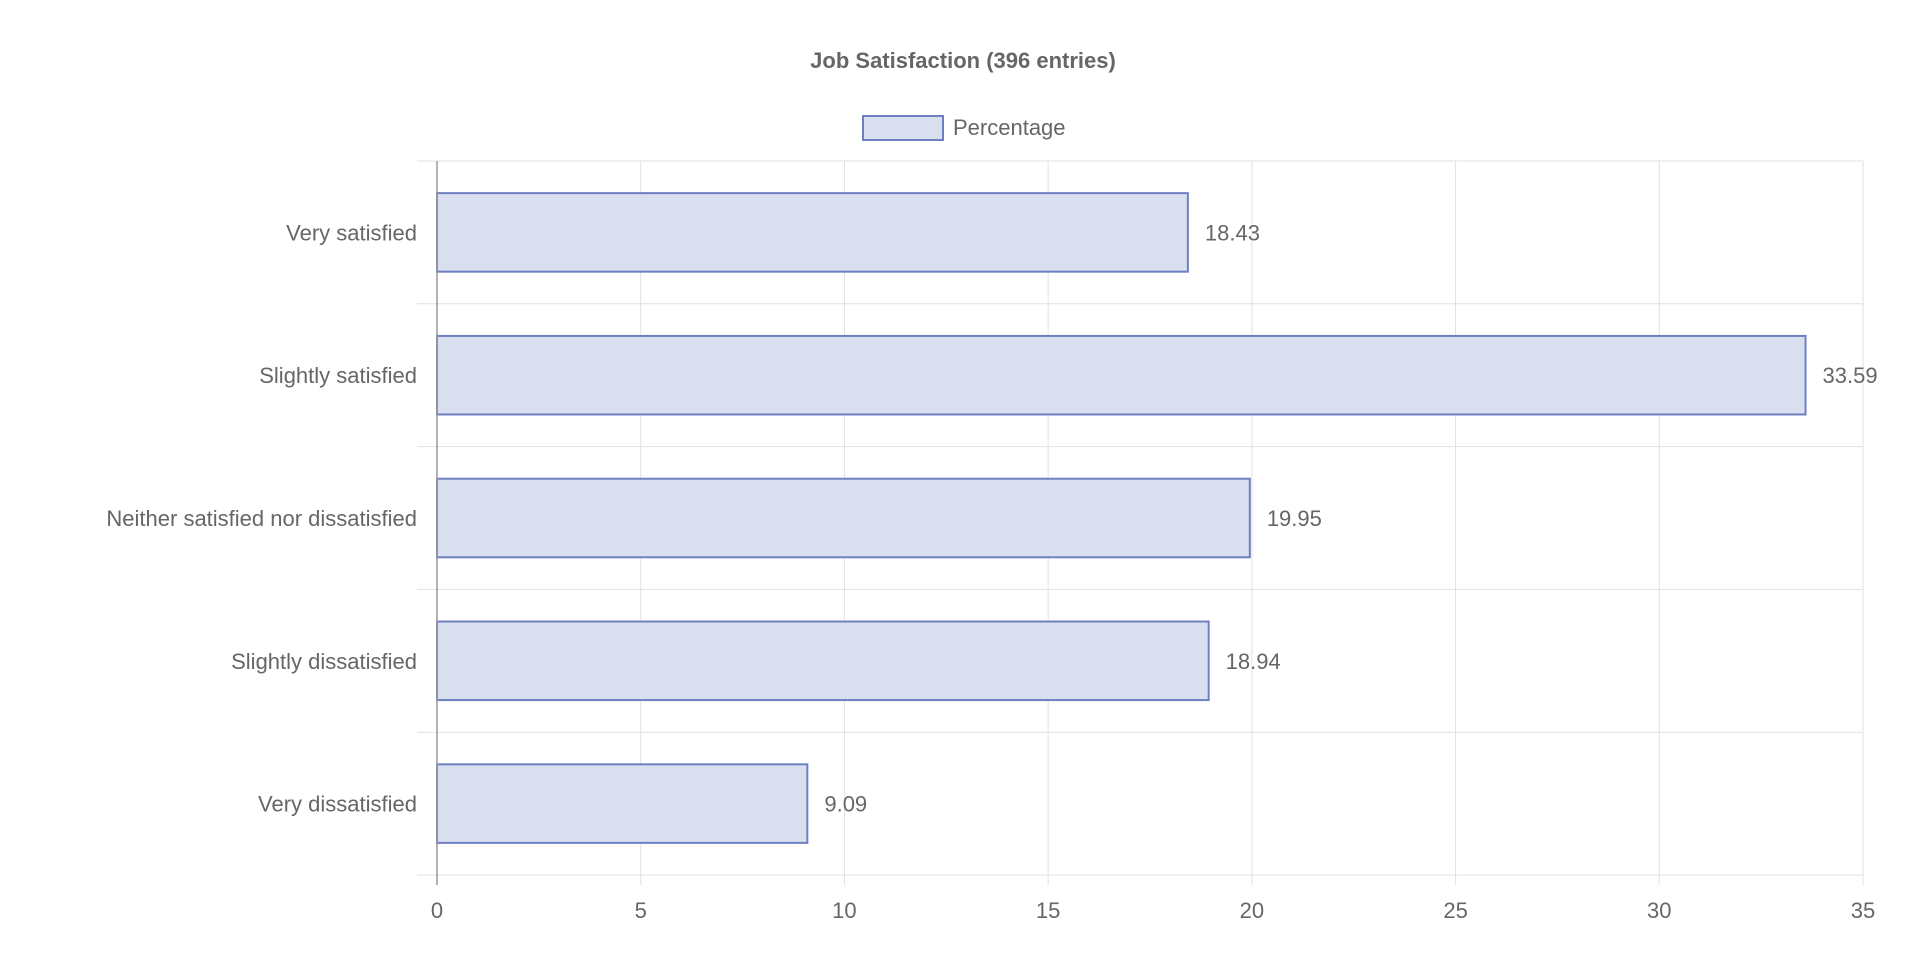 This screenshot has width=1926, height=956. What do you see at coordinates (437, 910) in the screenshot?
I see `x-tick-label: 0` at bounding box center [437, 910].